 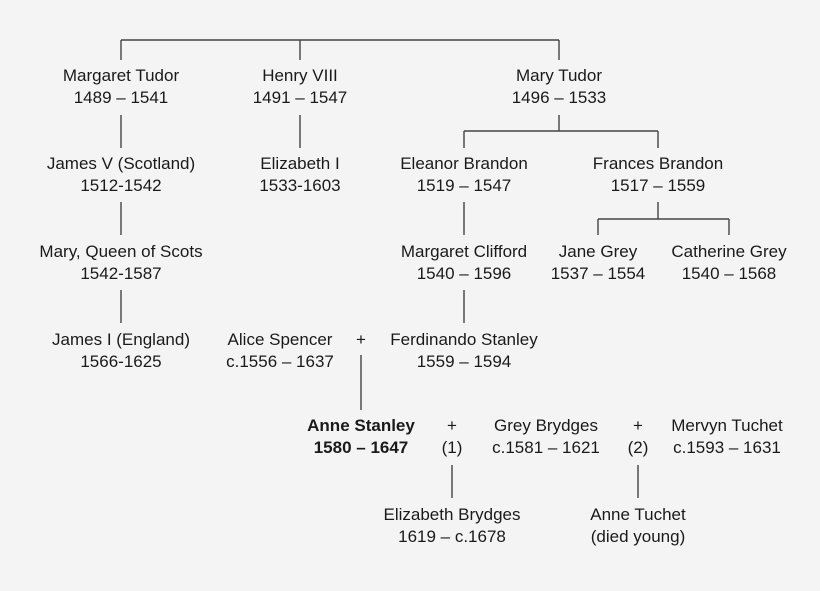 I want to click on marriage-number: (1), so click(x=452, y=447).